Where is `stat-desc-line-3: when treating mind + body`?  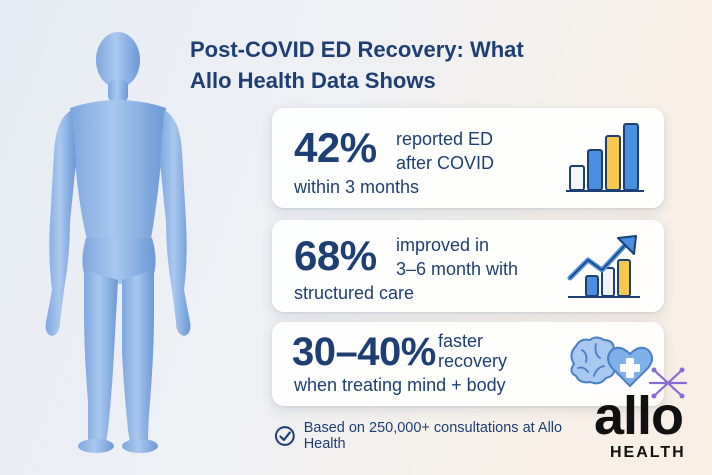 stat-desc-line-3: when treating mind + body is located at coordinates (400, 385).